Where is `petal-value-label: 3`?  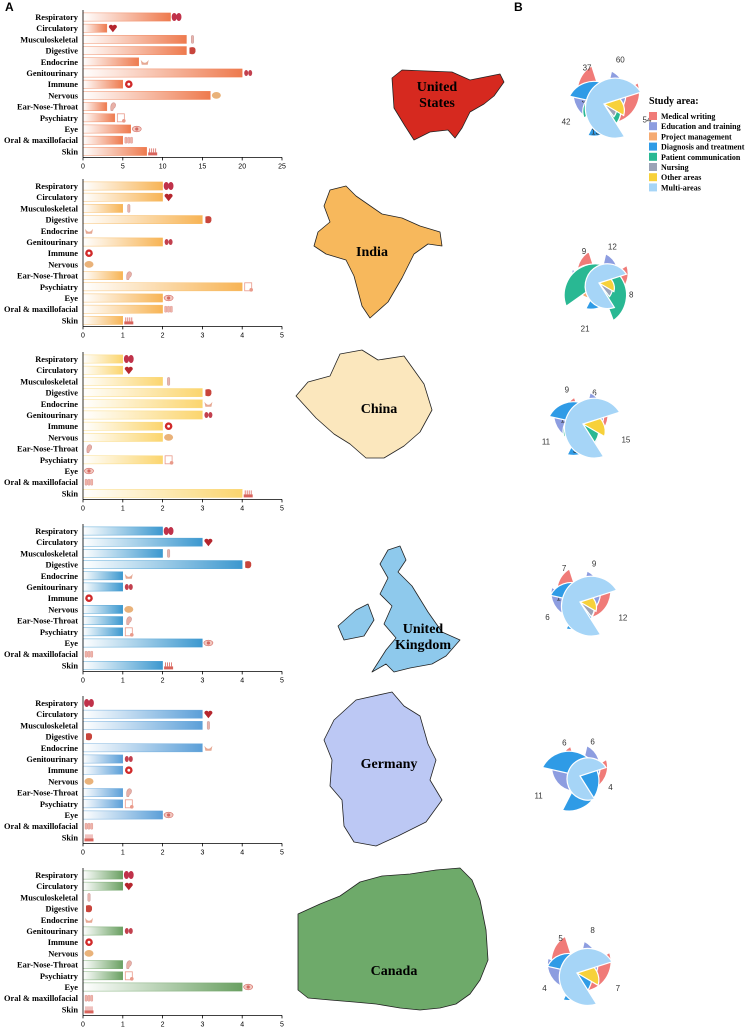 petal-value-label: 3 is located at coordinates (584, 100).